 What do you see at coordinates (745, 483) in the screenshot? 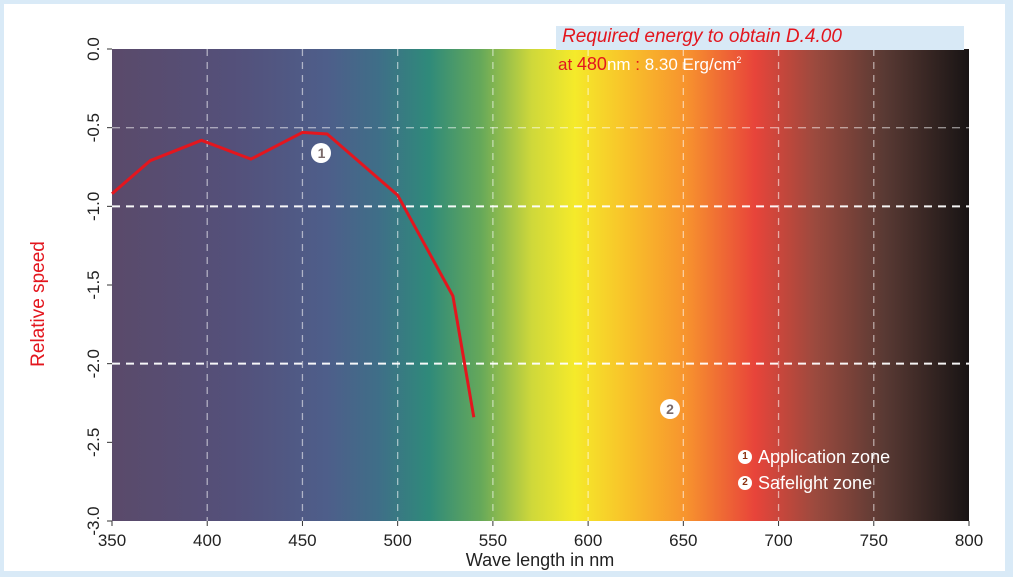
I see `legend-bullet-2: 2` at bounding box center [745, 483].